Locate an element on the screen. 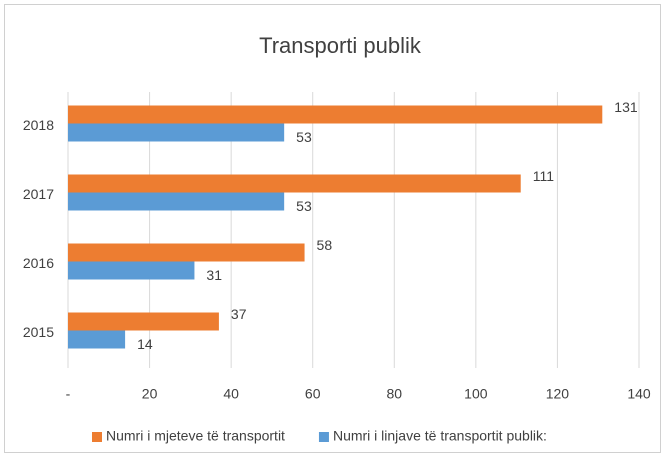  chart-title: Transporti publik is located at coordinates (340, 45).